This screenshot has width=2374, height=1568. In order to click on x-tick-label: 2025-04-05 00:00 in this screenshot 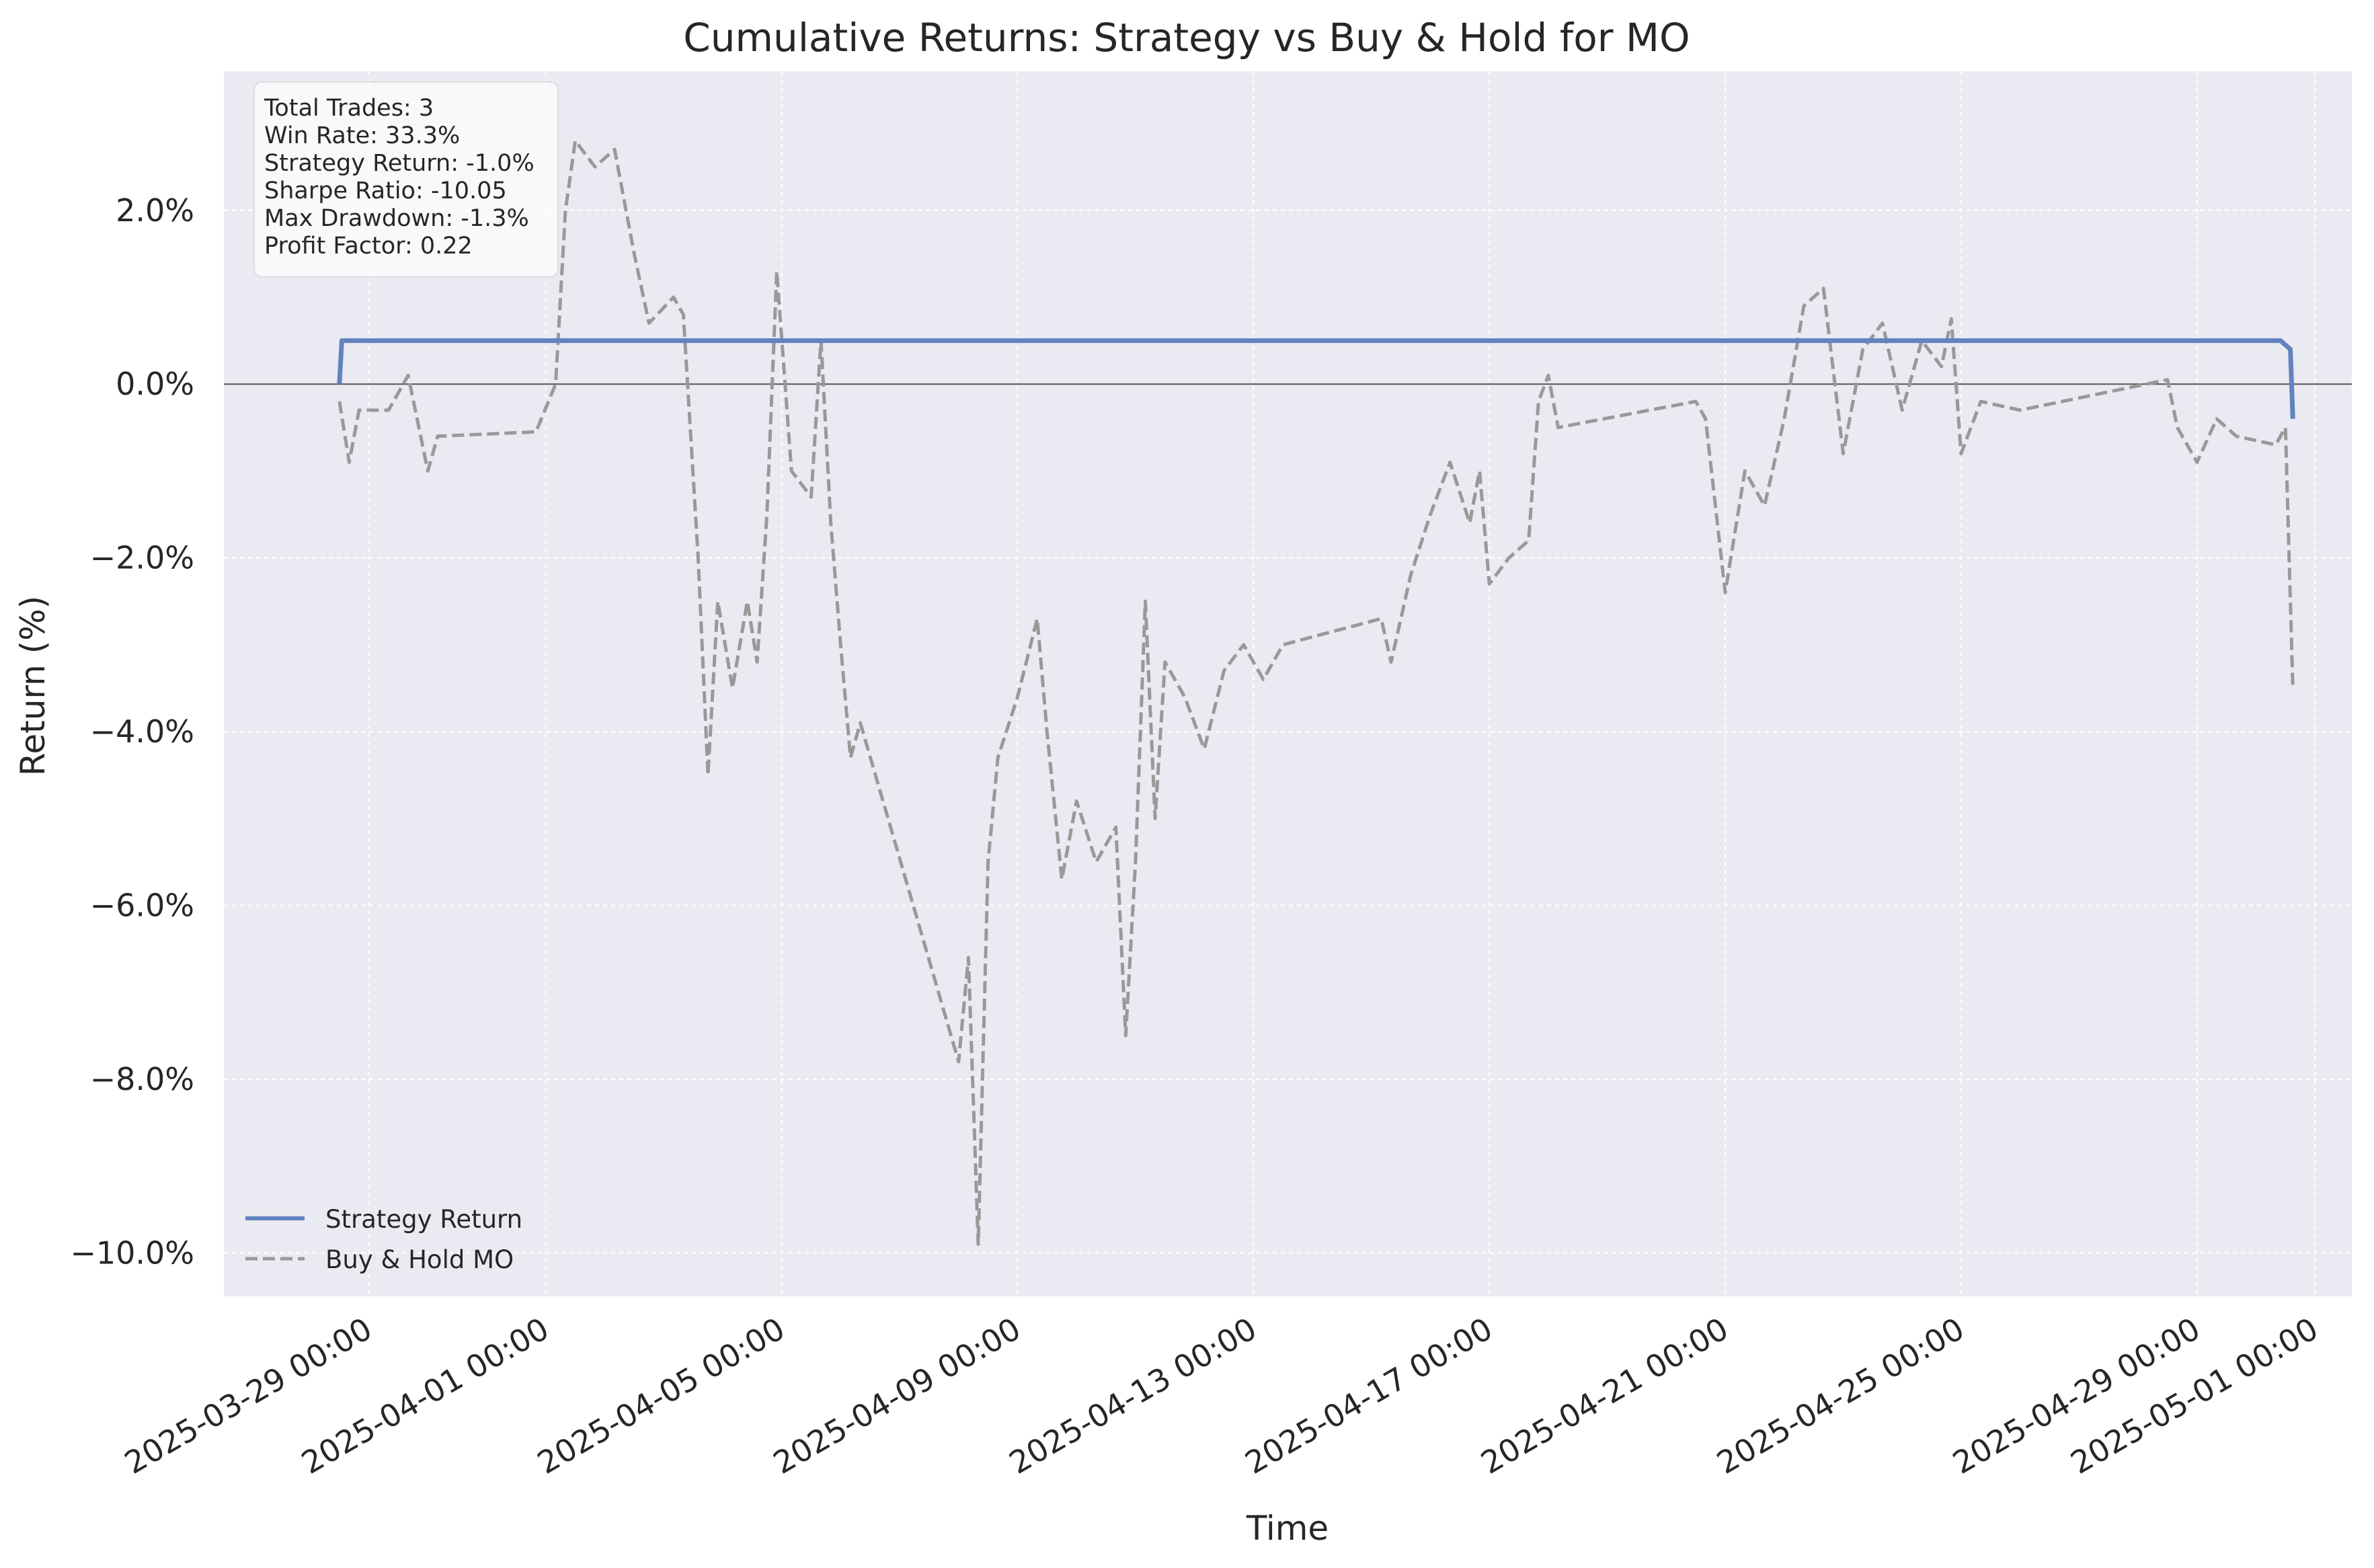, I will do `click(661, 1395)`.